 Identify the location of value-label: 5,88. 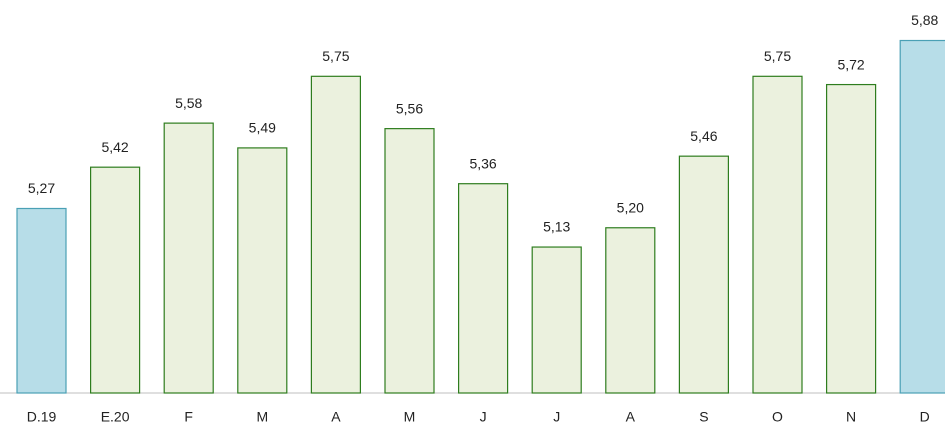
(924, 20).